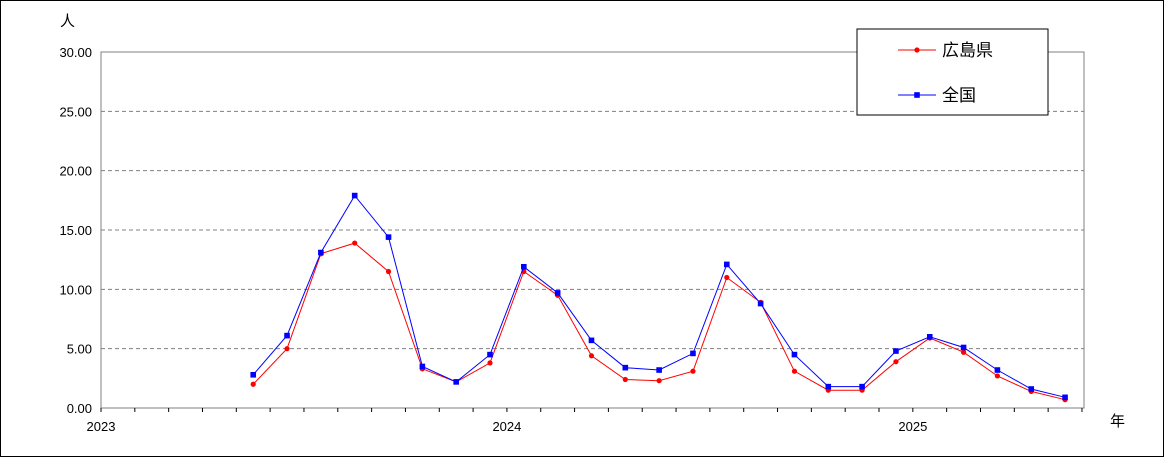 The height and width of the screenshot is (457, 1164). I want to click on legend-label-national: 全国, so click(959, 96).